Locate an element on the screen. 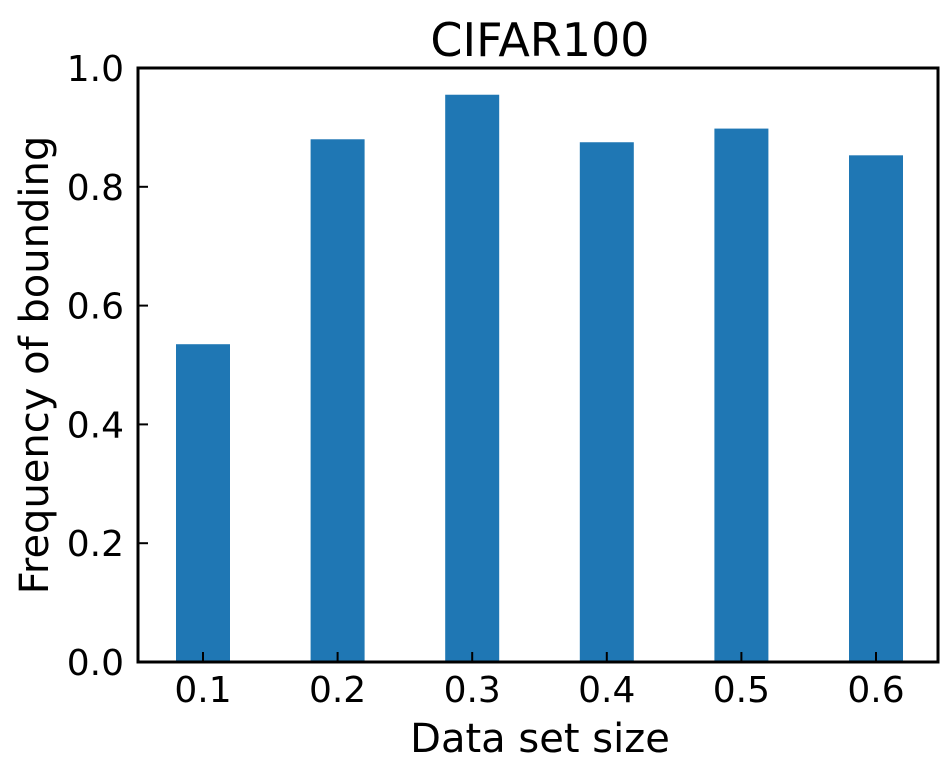 The height and width of the screenshot is (776, 952). x-tick-label: 0.6 is located at coordinates (875, 690).